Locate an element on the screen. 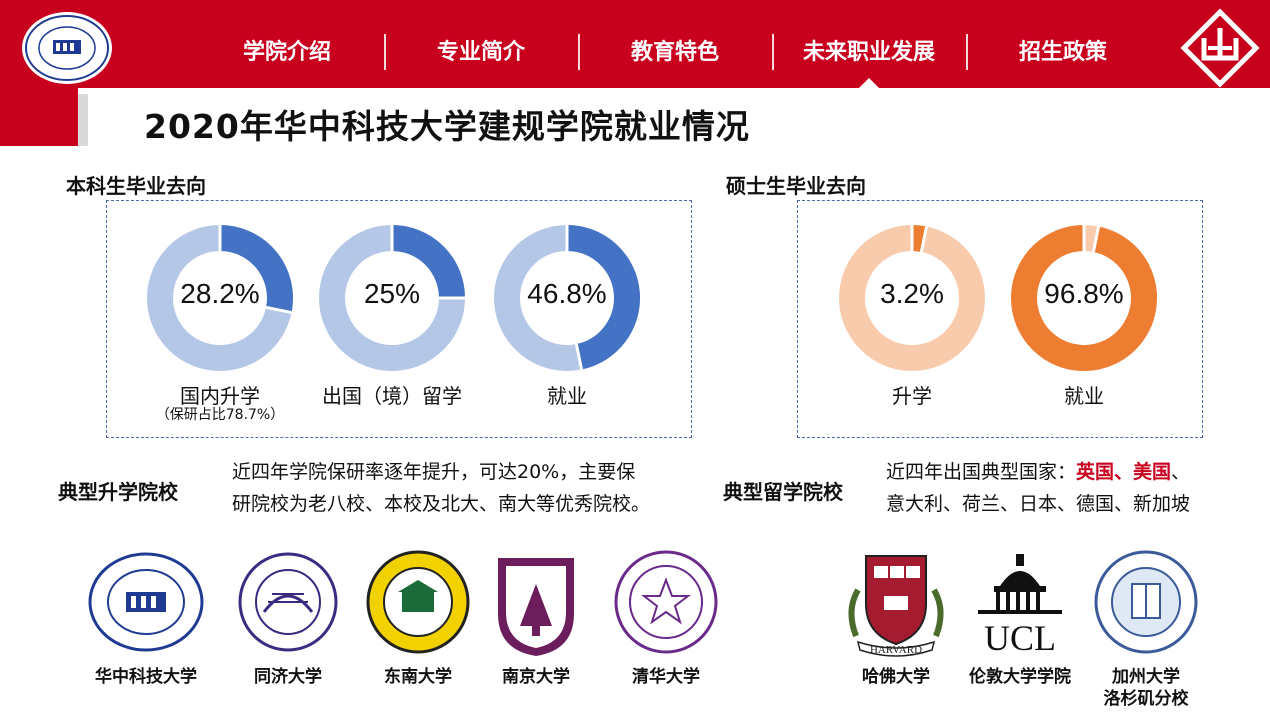 The width and height of the screenshot is (1270, 714). hust-logo-icon is located at coordinates (67, 48).